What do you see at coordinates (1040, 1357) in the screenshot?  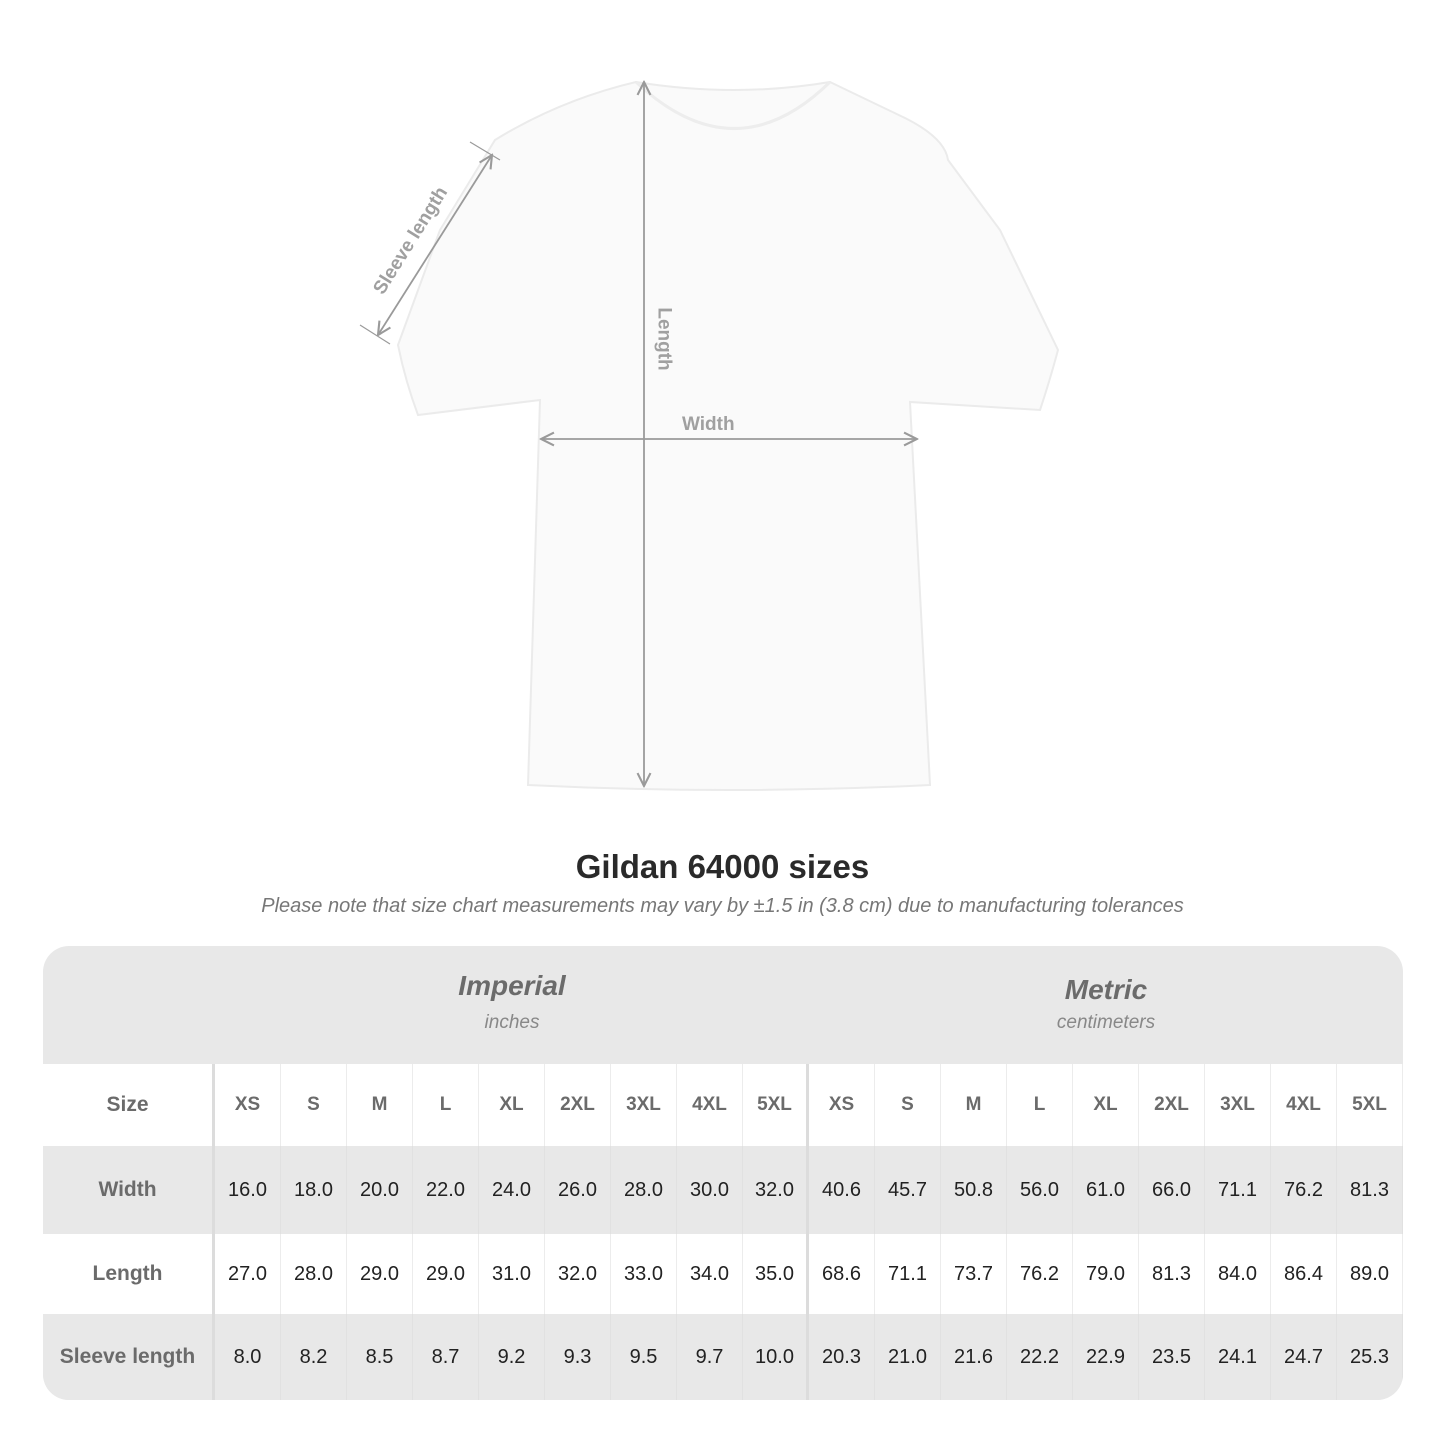 I see `metric-value-cell: 22.2` at bounding box center [1040, 1357].